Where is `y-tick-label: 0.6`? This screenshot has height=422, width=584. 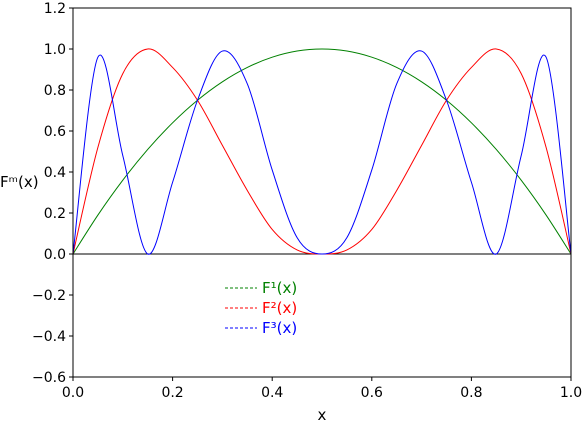 y-tick-label: 0.6 is located at coordinates (55, 132).